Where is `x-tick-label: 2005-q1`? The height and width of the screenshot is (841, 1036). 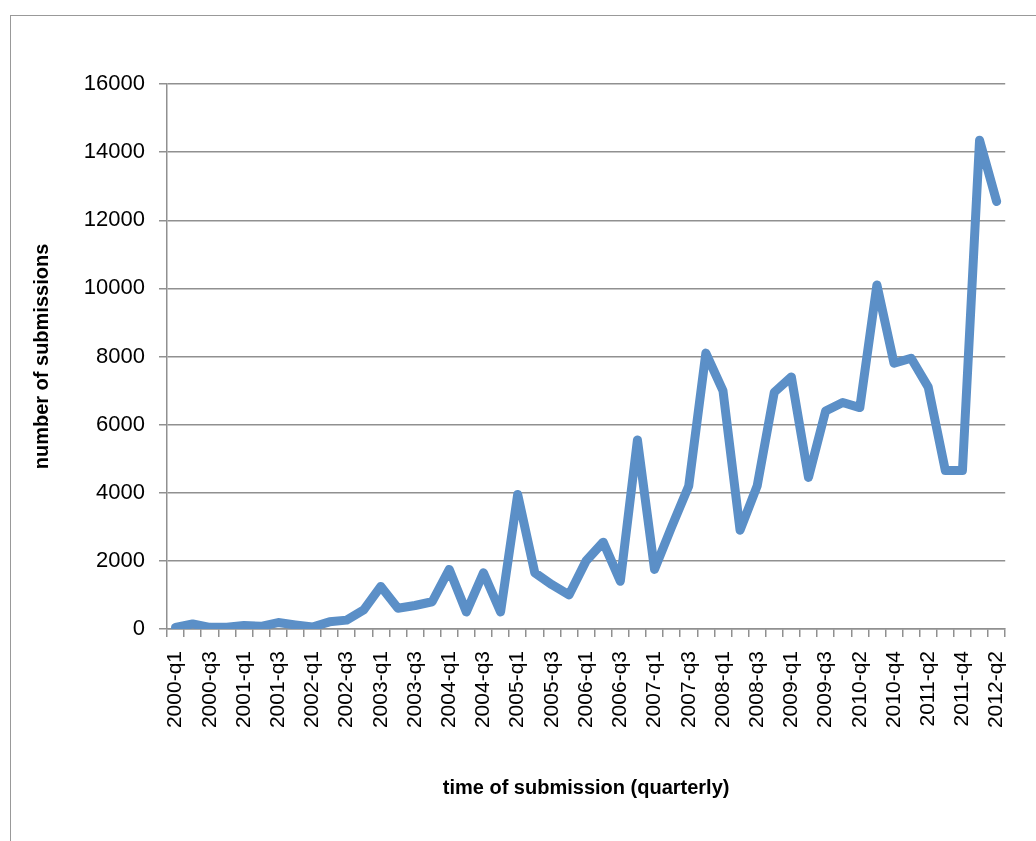
x-tick-label: 2005-q1 is located at coordinates (516, 690).